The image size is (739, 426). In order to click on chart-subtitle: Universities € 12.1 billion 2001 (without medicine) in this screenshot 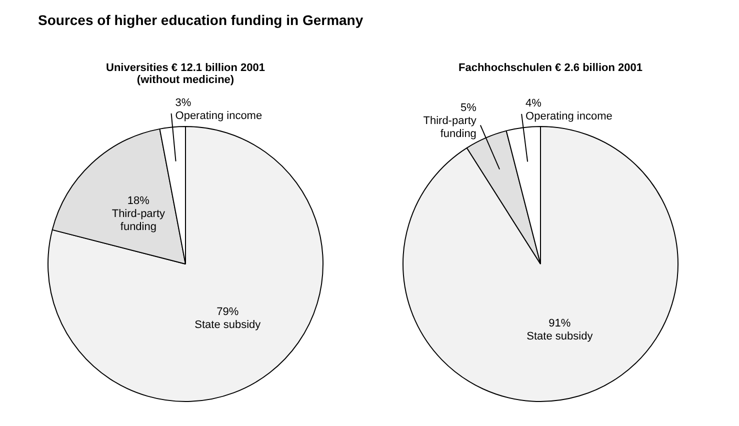, I will do `click(185, 75)`.